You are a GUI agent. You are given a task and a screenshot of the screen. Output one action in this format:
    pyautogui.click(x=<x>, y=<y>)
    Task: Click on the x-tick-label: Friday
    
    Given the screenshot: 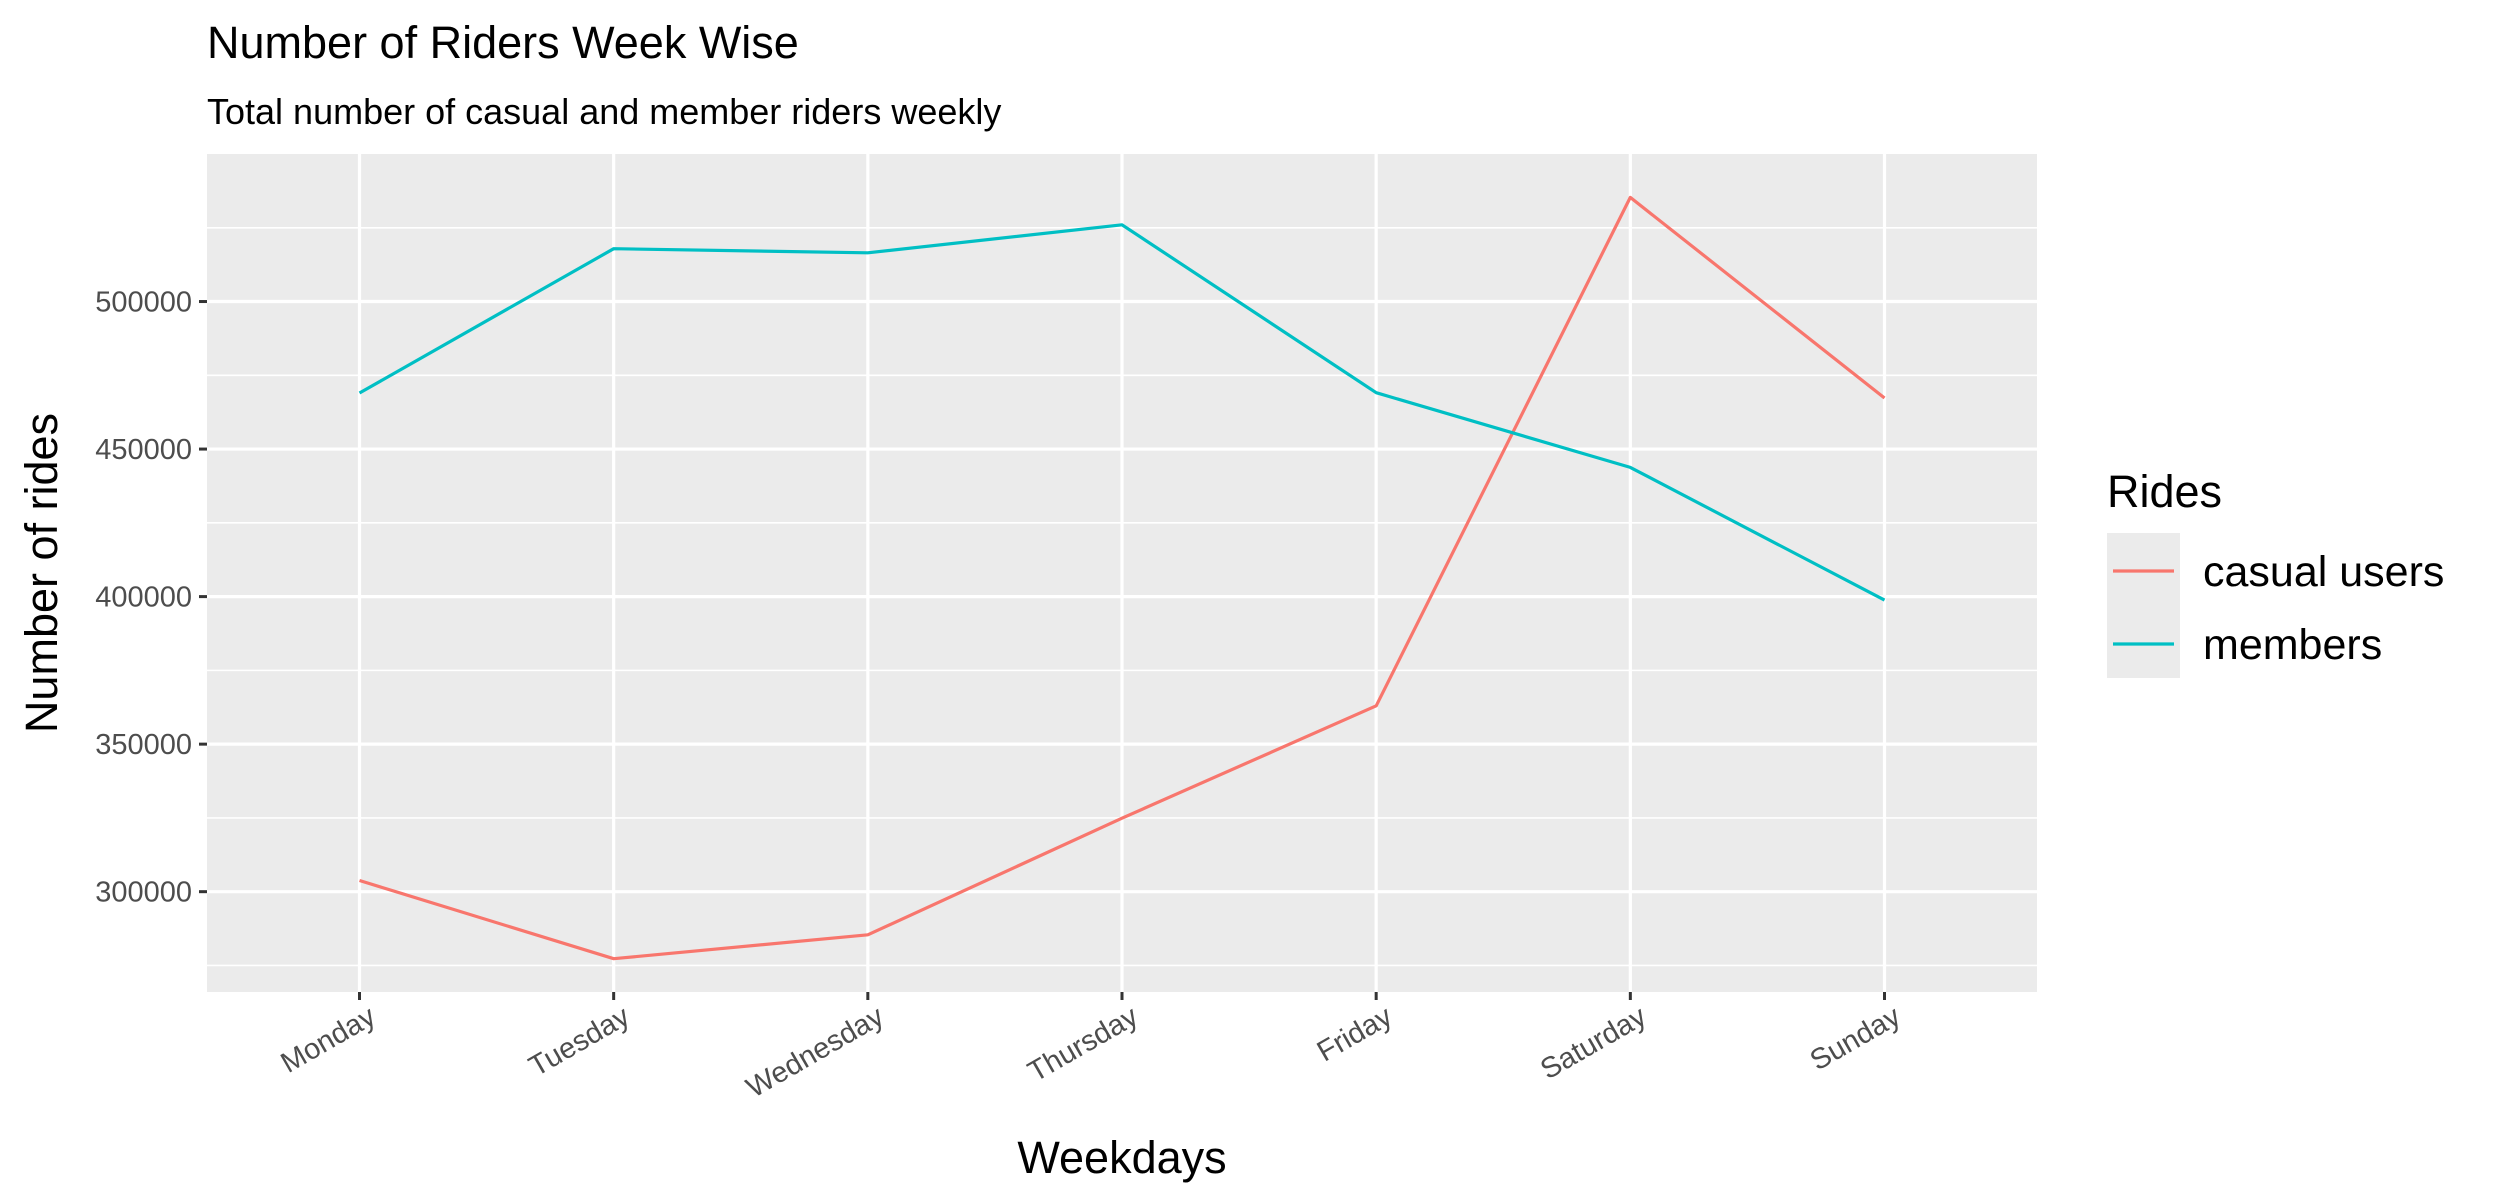 What is the action you would take?
    pyautogui.click(x=1355, y=1034)
    